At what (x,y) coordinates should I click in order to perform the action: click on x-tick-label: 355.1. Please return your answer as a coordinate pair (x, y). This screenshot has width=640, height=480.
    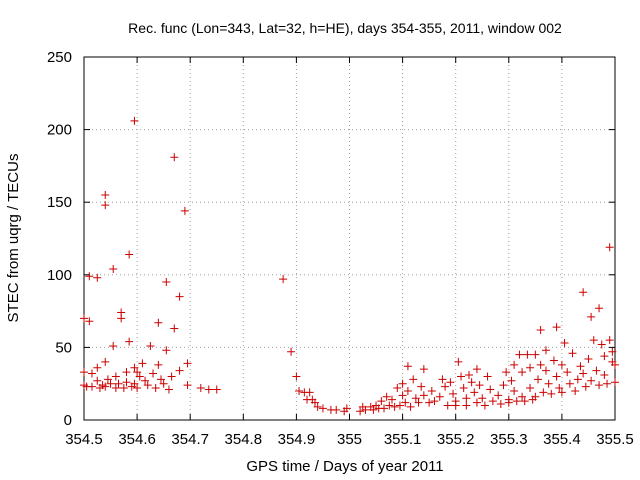
    Looking at the image, I should click on (403, 439).